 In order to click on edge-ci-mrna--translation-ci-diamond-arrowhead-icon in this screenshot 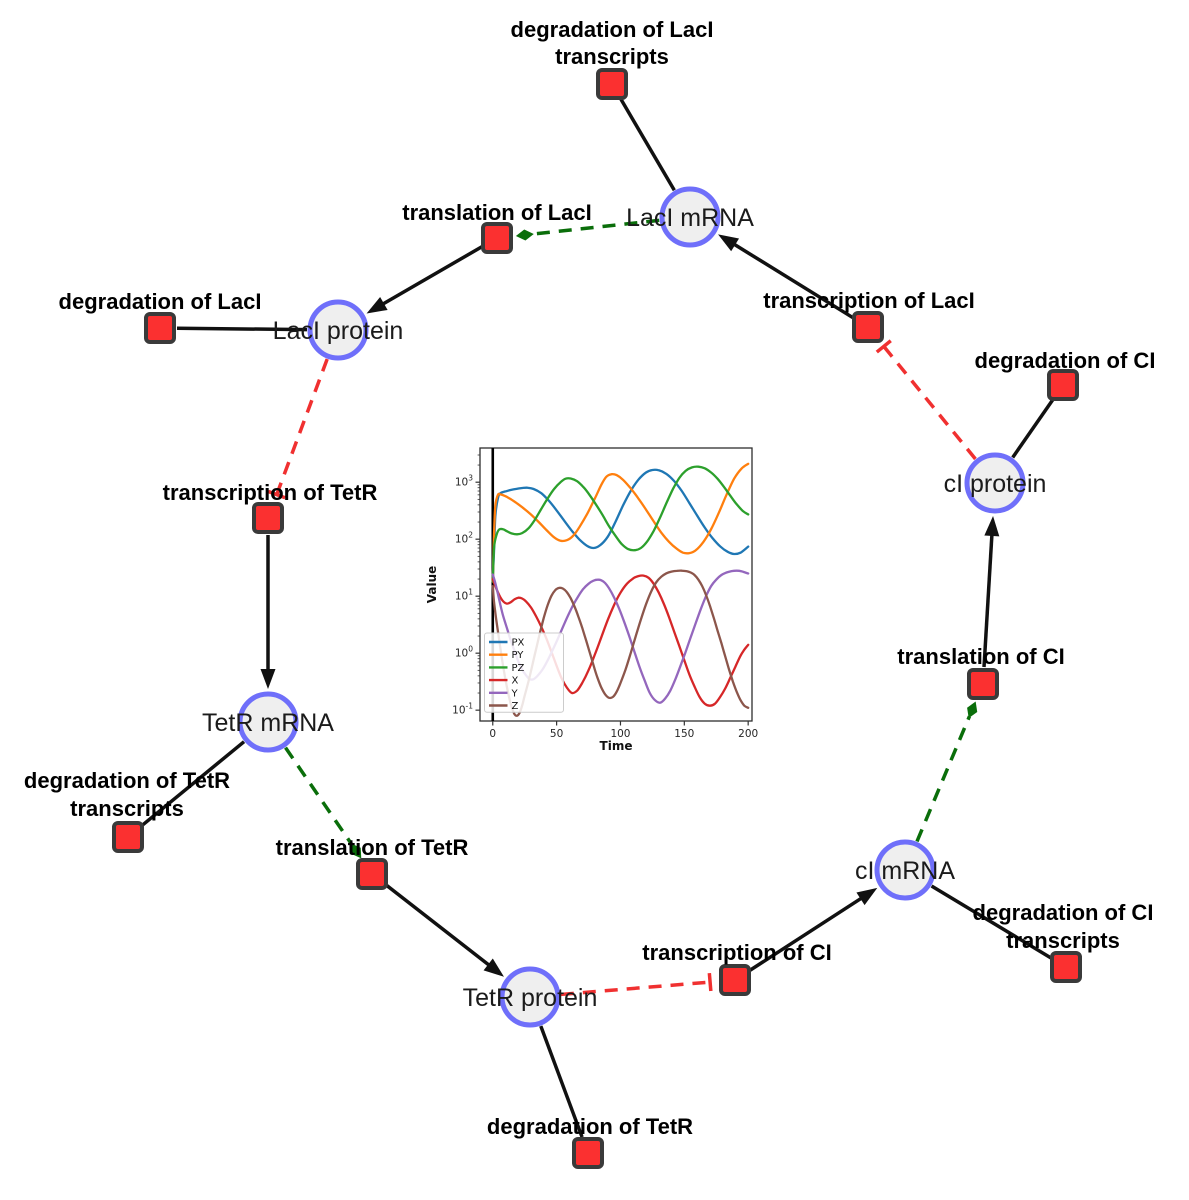, I will do `click(972, 710)`.